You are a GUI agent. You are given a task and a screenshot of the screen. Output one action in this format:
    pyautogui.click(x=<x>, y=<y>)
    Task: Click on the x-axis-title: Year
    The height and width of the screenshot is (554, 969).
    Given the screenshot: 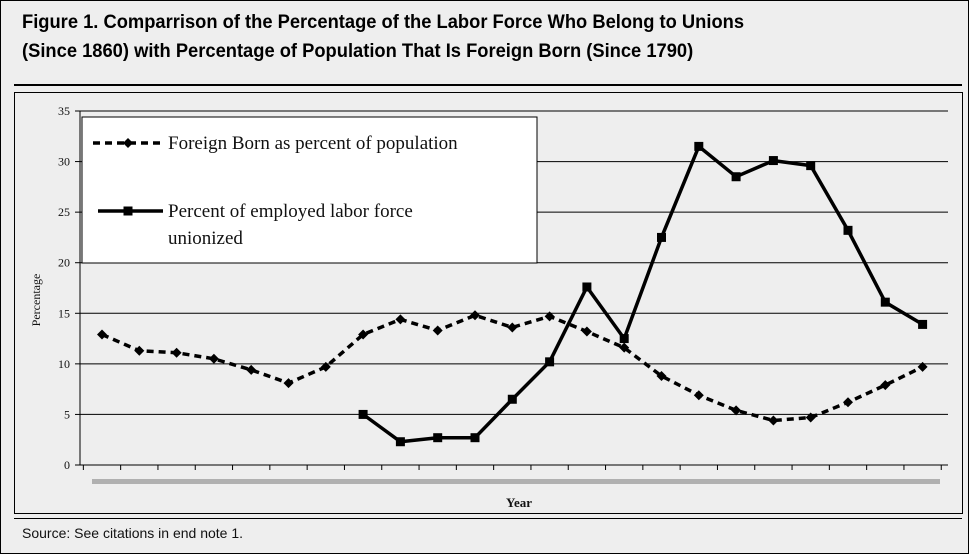 What is the action you would take?
    pyautogui.click(x=519, y=502)
    